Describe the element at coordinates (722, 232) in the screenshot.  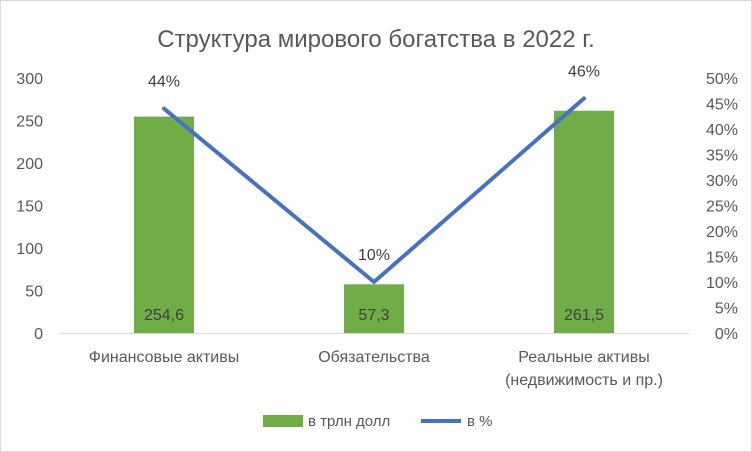
I see `y-right-tick-label: 20%` at that location.